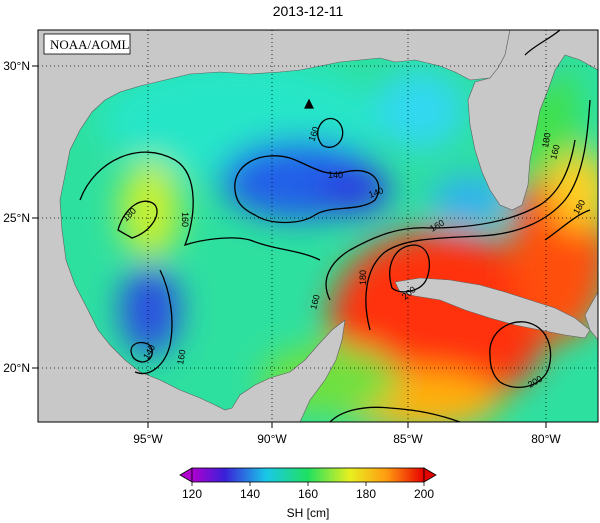  I want to click on colorbar-tick-label: 120, so click(192, 494).